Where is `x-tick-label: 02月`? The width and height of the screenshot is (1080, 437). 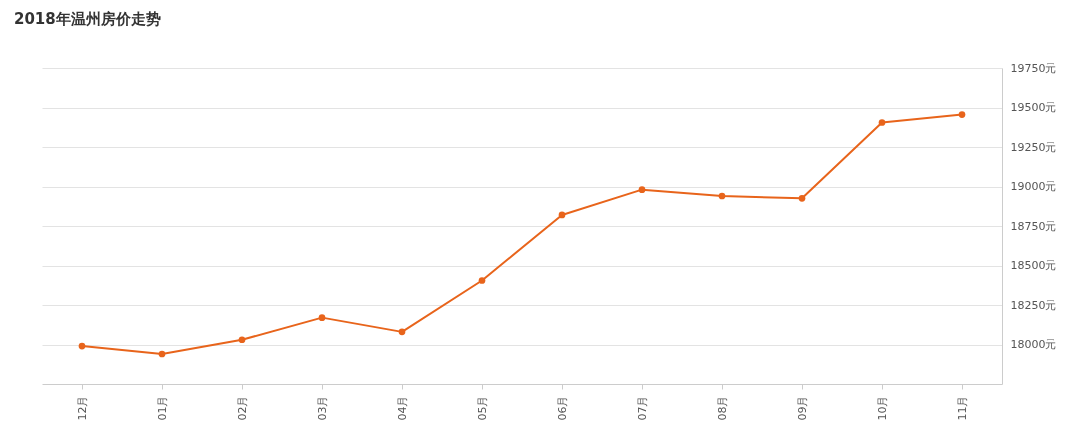
x-tick-label: 02月 is located at coordinates (242, 408).